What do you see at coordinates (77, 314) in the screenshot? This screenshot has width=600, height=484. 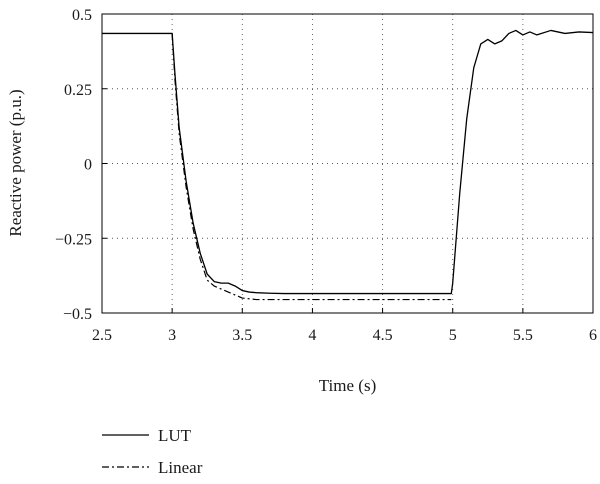 I see `y-tick-label: −0.5` at bounding box center [77, 314].